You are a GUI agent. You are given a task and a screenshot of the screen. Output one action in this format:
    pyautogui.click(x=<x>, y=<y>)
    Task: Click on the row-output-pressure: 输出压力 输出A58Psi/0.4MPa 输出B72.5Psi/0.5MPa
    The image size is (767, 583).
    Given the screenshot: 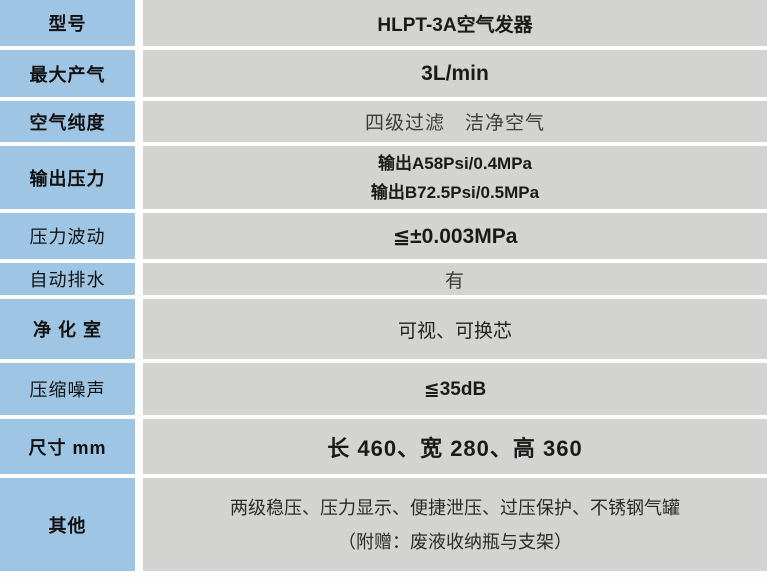 What is the action you would take?
    pyautogui.click(x=383, y=177)
    